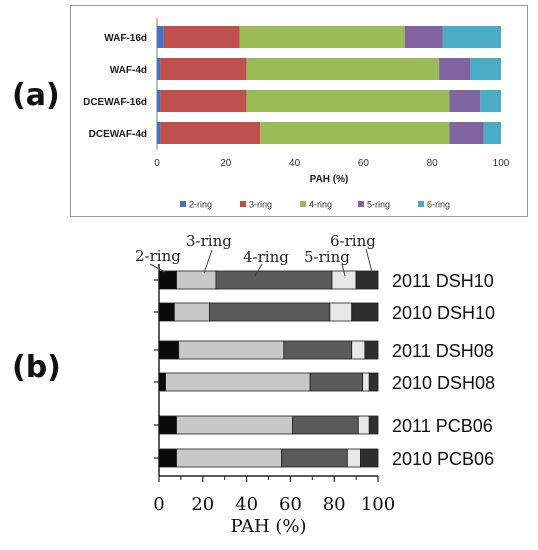  What do you see at coordinates (329, 179) in the screenshot?
I see `panel-a-x-axis-title: PAH (%)` at bounding box center [329, 179].